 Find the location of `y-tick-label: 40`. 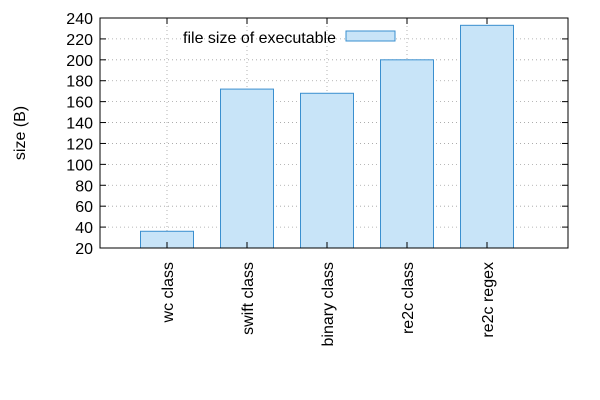

y-tick-label: 40 is located at coordinates (84, 228).